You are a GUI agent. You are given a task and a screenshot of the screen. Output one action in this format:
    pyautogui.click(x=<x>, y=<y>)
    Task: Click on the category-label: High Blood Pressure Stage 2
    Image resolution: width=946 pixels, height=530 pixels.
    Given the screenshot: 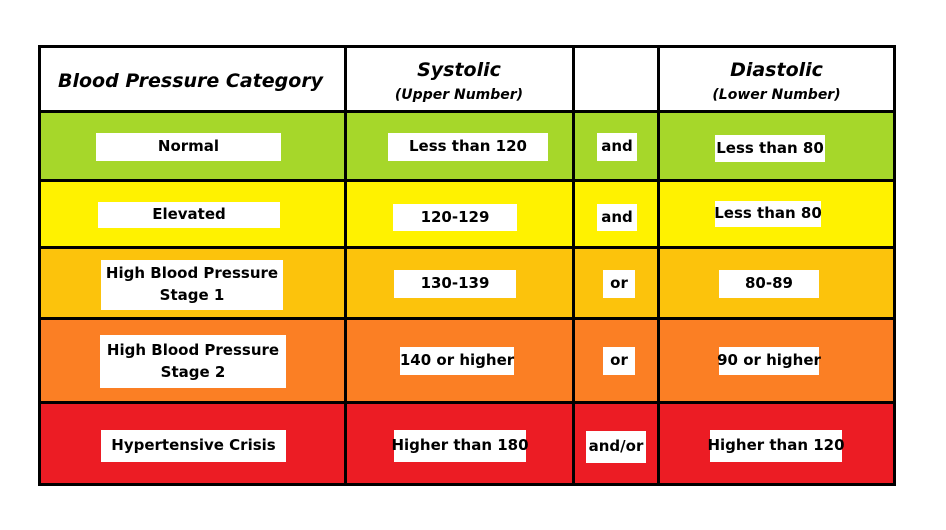 What is the action you would take?
    pyautogui.click(x=193, y=361)
    